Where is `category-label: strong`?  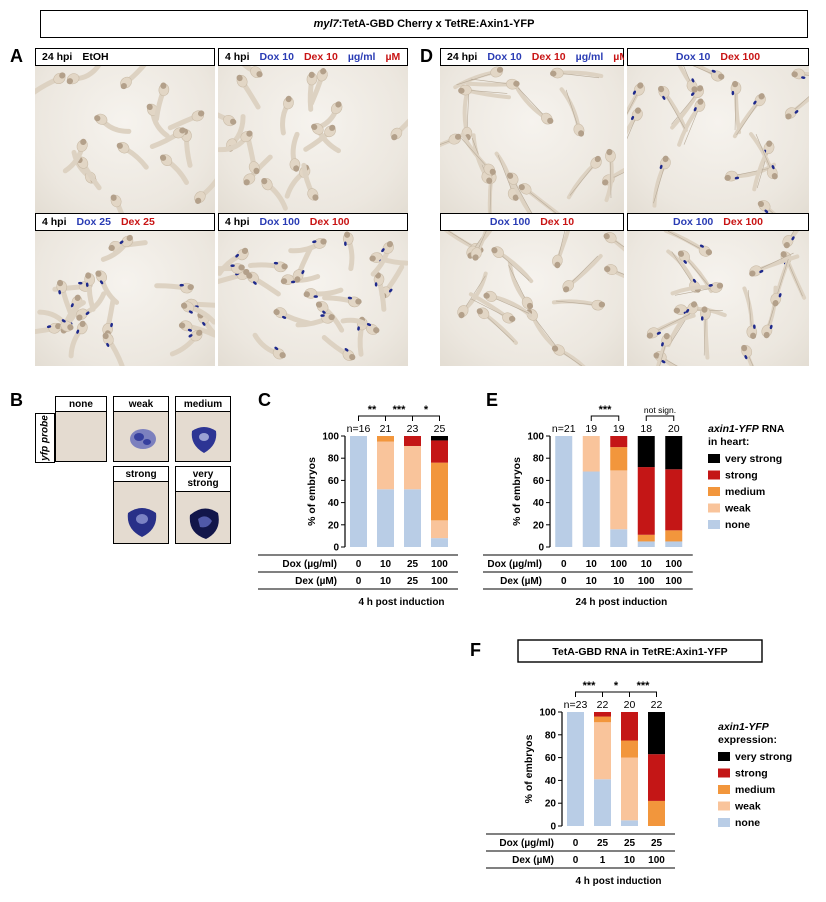
category-label: strong is located at coordinates (141, 474).